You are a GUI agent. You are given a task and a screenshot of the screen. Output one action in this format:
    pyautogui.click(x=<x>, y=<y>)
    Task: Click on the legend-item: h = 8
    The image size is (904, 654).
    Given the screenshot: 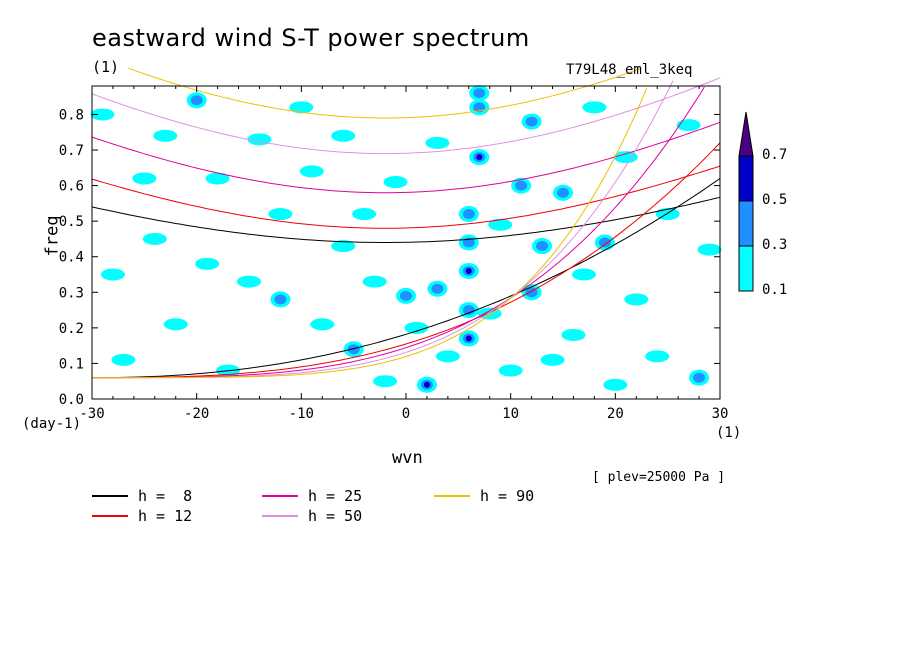 What is the action you would take?
    pyautogui.click(x=142, y=496)
    